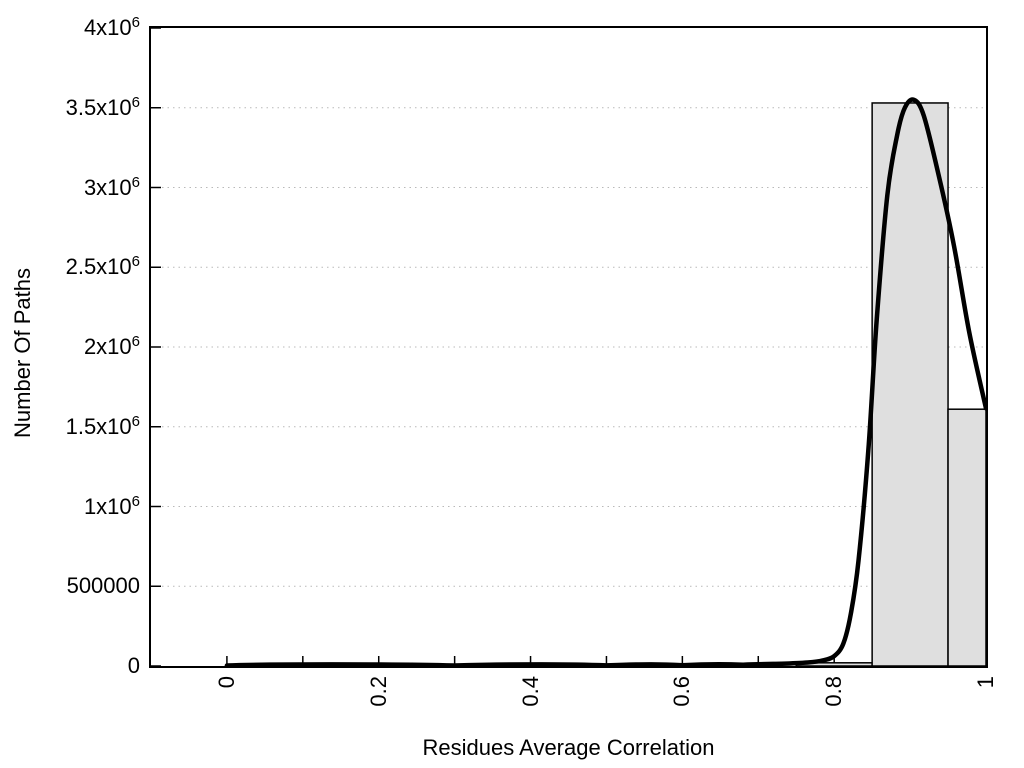 The width and height of the screenshot is (1024, 768). What do you see at coordinates (568, 747) in the screenshot?
I see `x-axis-title: Residues Average Correlation` at bounding box center [568, 747].